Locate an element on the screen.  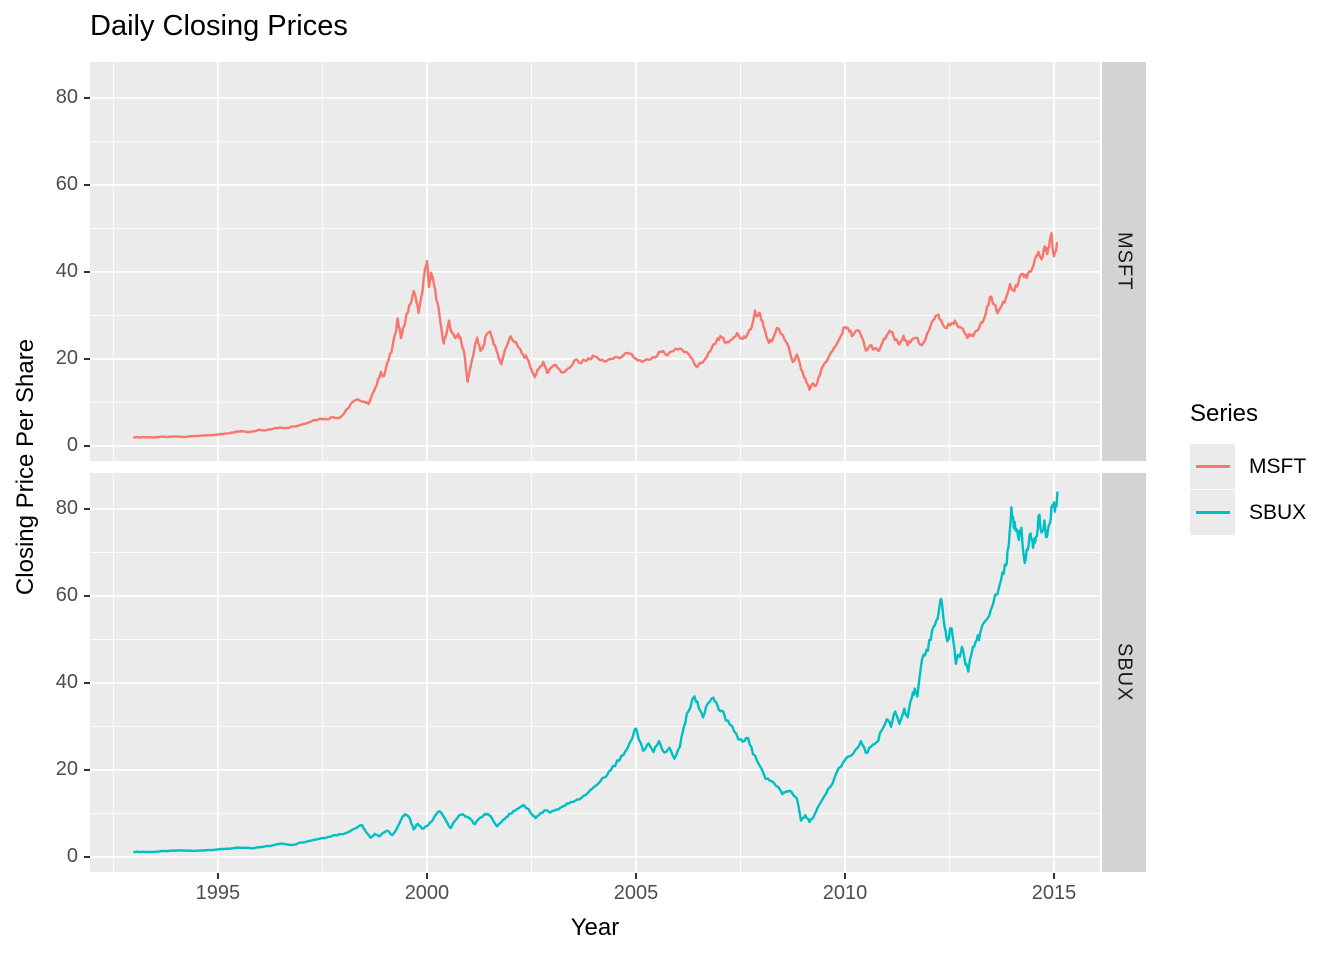
legend-key-msft is located at coordinates (1212, 466).